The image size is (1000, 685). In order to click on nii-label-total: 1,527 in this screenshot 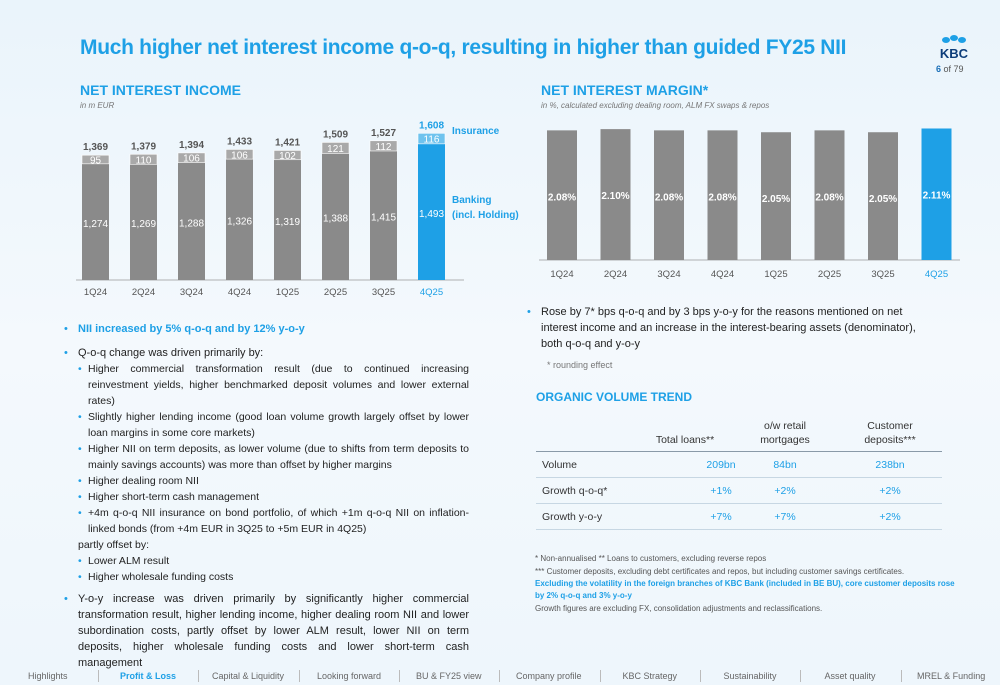, I will do `click(383, 133)`.